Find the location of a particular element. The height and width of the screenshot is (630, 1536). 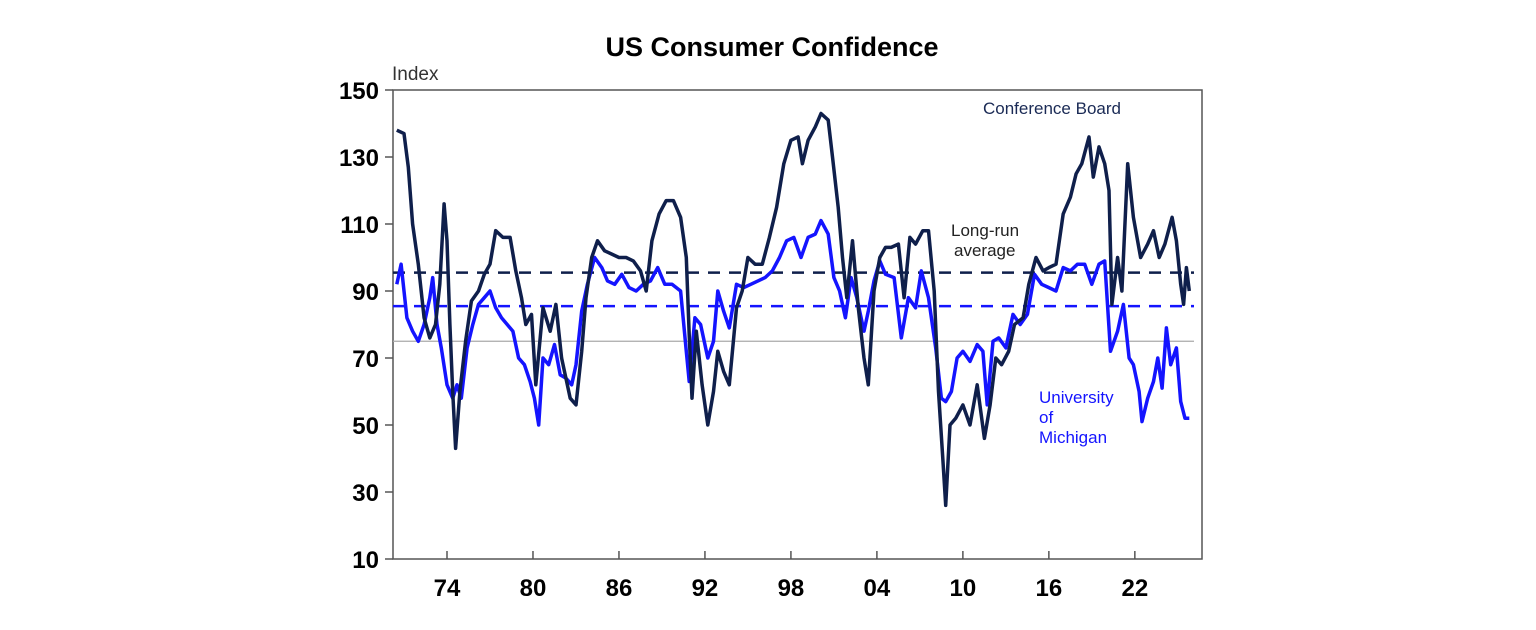

x-tick-label: 10 is located at coordinates (963, 588).